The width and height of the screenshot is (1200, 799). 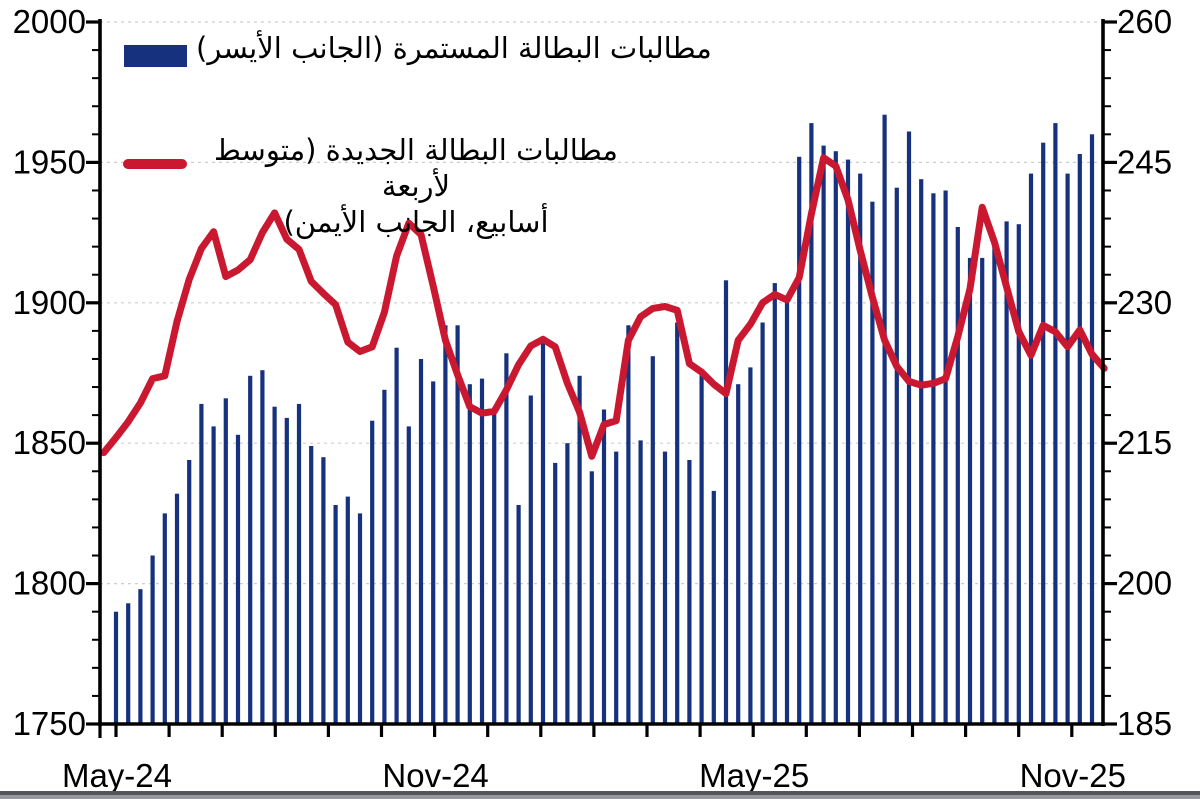 What do you see at coordinates (1144, 723) in the screenshot?
I see `right-tick-label: 185` at bounding box center [1144, 723].